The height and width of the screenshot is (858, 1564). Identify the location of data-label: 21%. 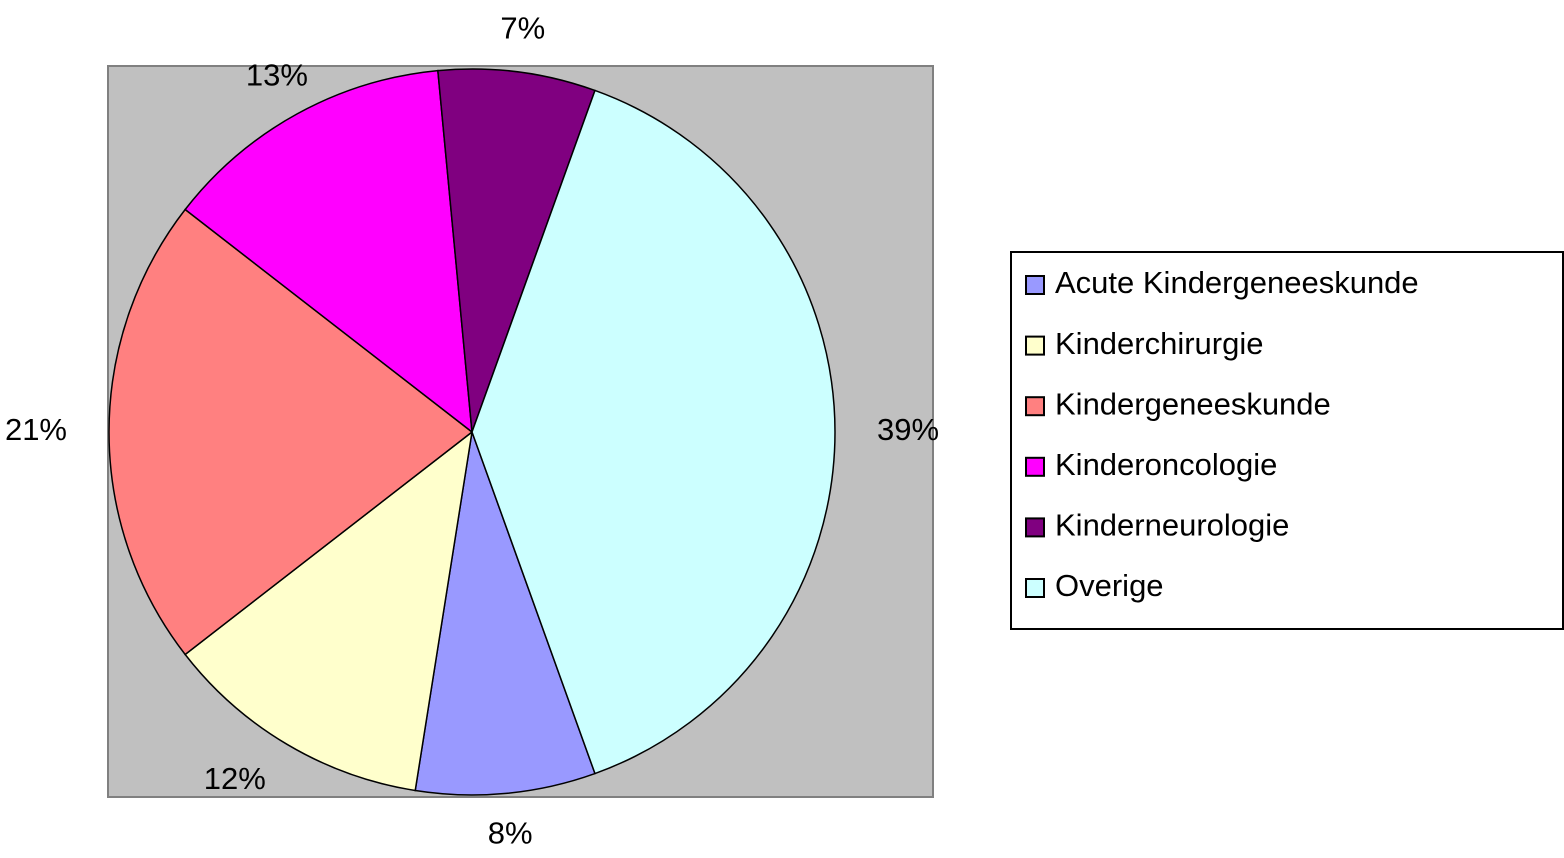
(36, 429).